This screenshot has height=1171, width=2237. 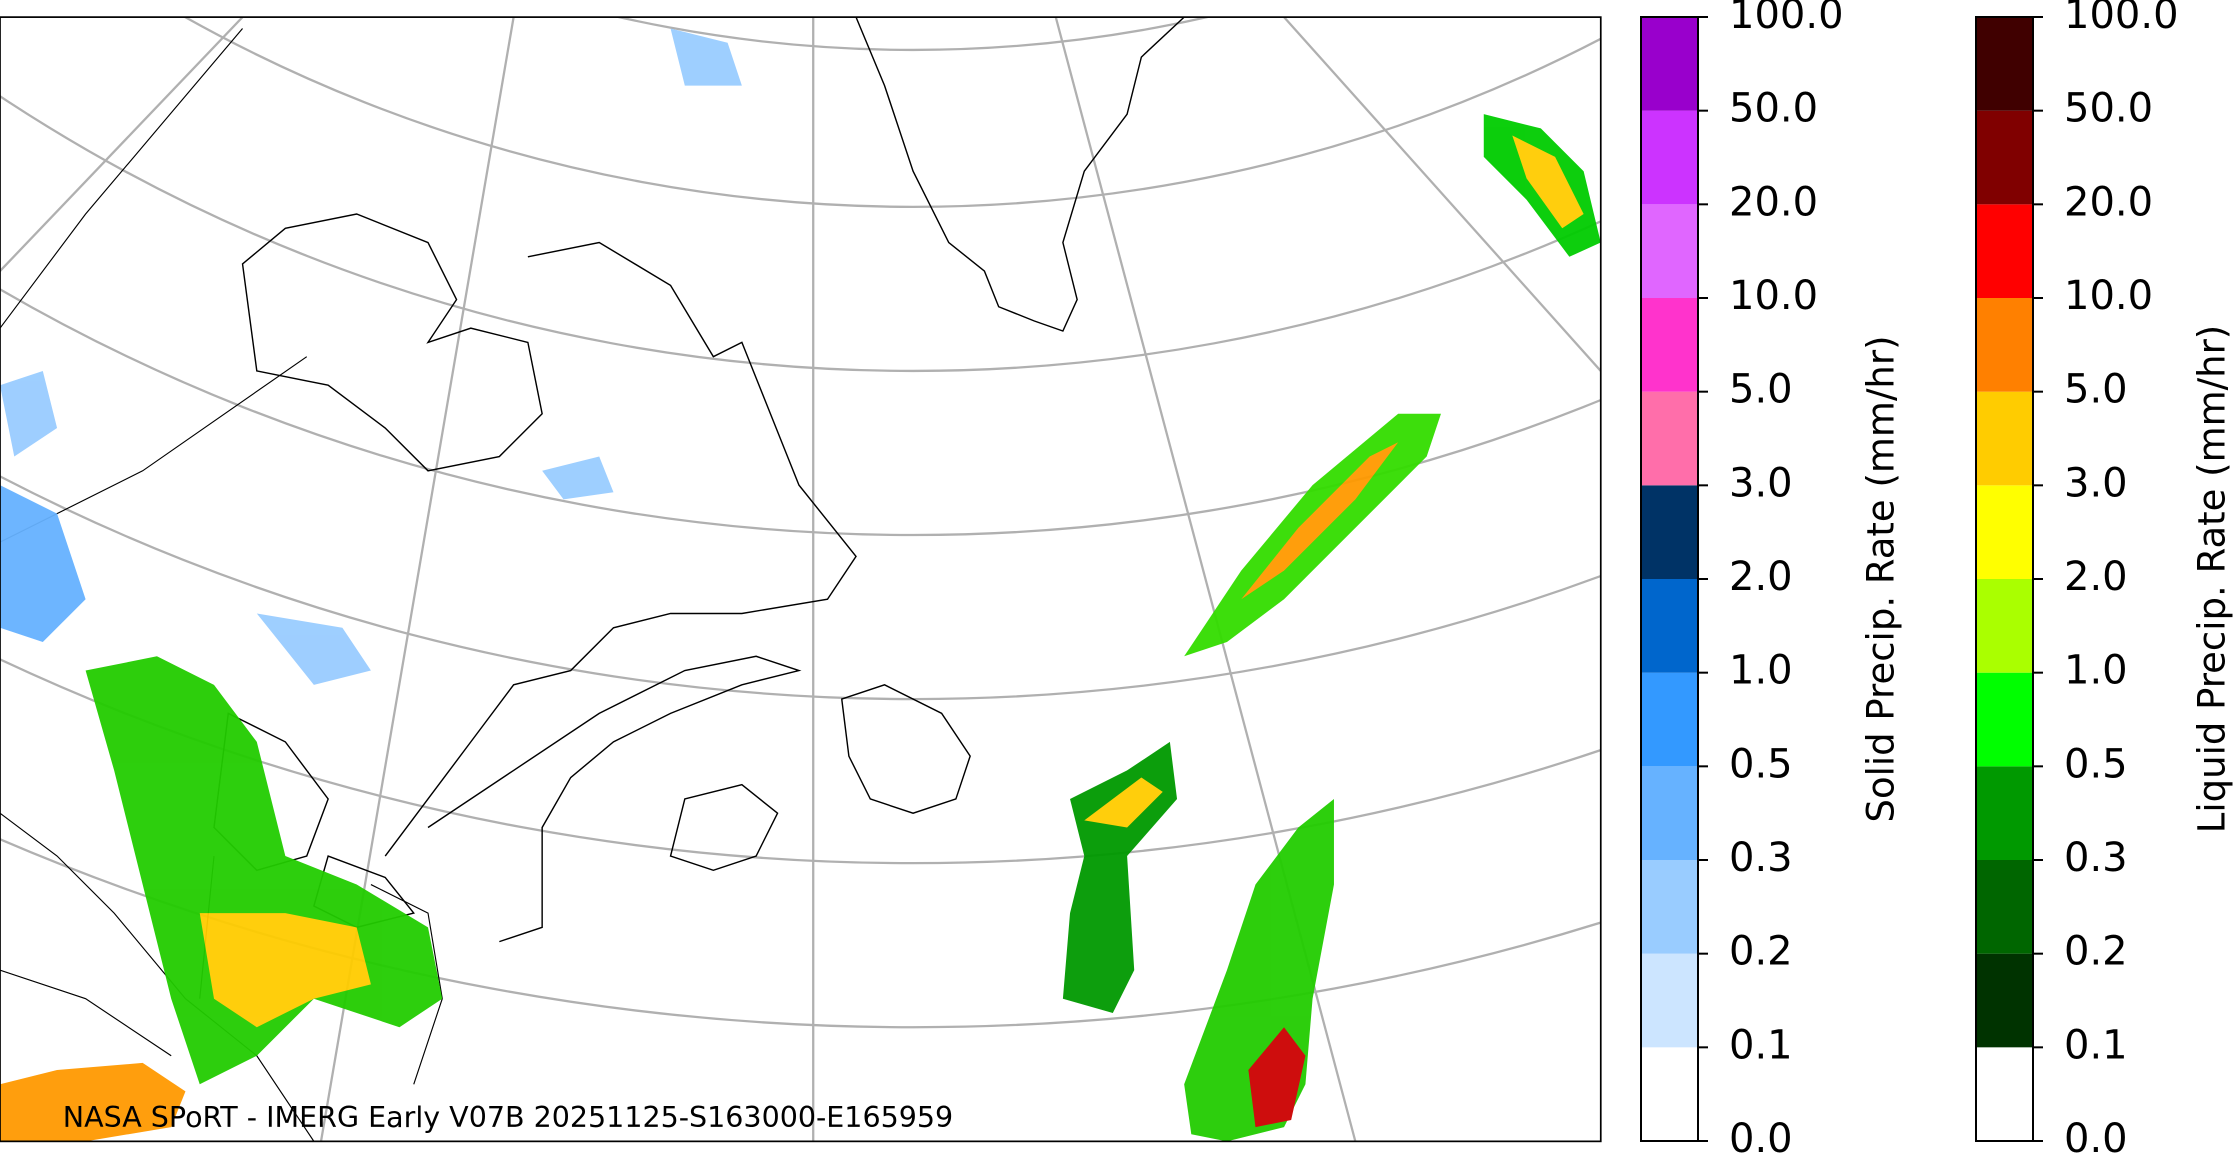 What do you see at coordinates (1881, 578) in the screenshot?
I see `colorbar-label: Solid Precip. Rate (mm/hr)` at bounding box center [1881, 578].